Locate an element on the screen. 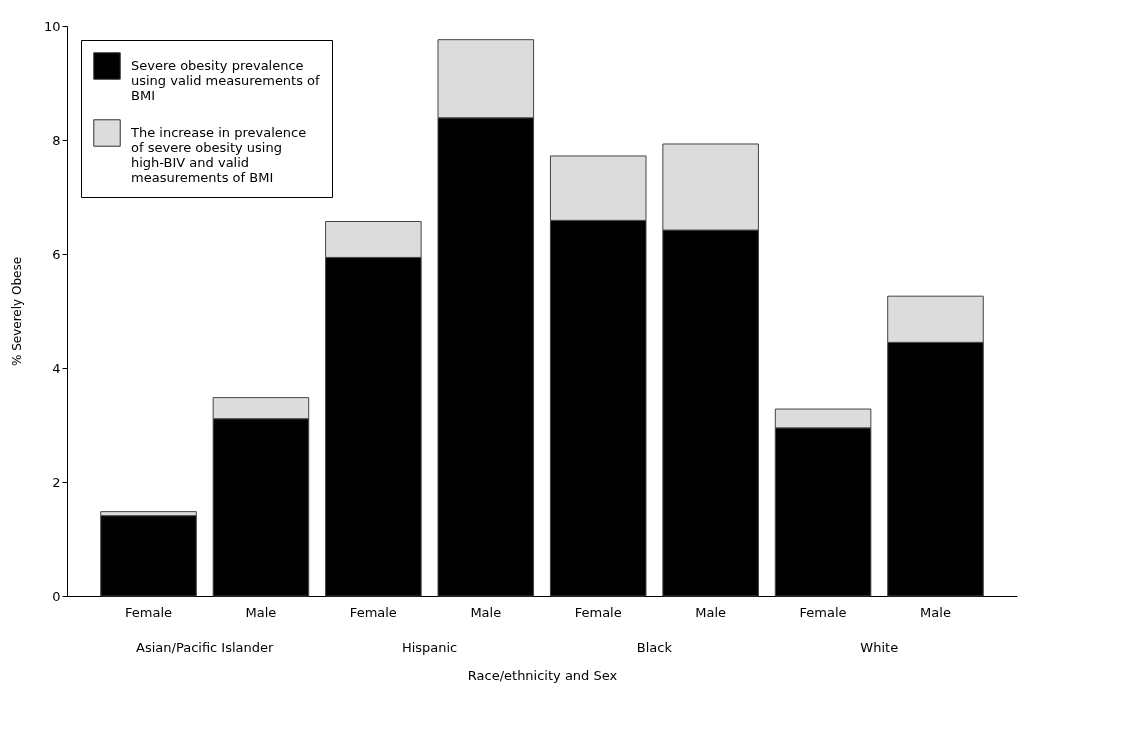  text: Hispanic is located at coordinates (429, 647).